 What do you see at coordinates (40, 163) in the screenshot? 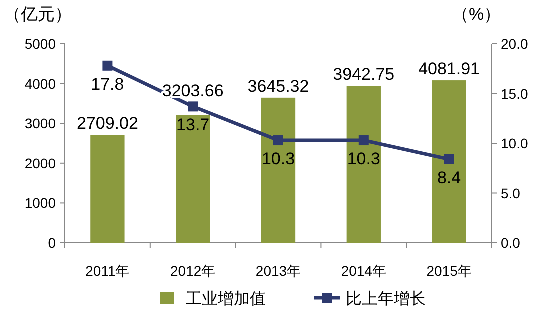
I see `y-tick-label: 2000` at bounding box center [40, 163].